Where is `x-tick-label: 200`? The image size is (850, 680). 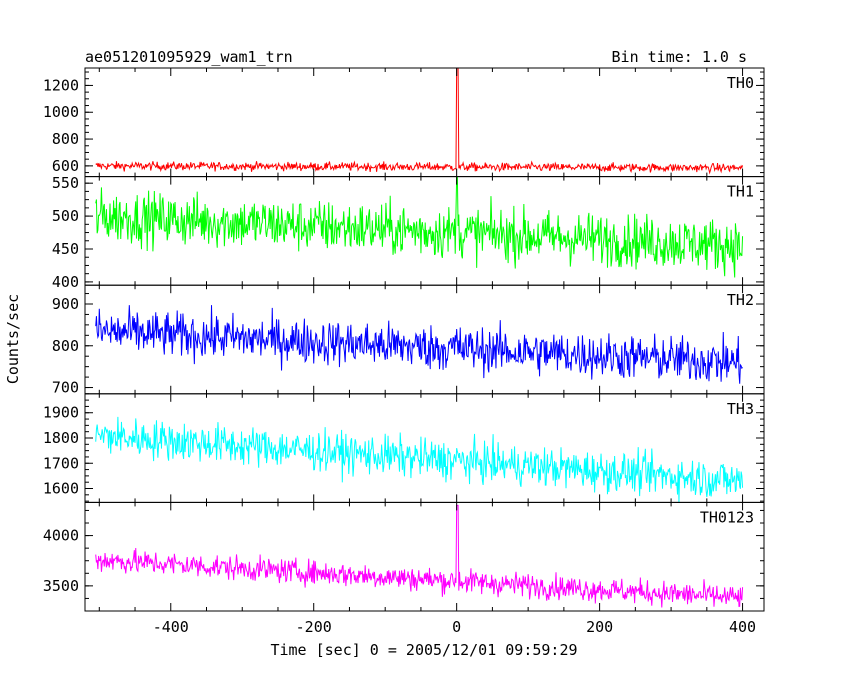 x-tick-label: 200 is located at coordinates (599, 627).